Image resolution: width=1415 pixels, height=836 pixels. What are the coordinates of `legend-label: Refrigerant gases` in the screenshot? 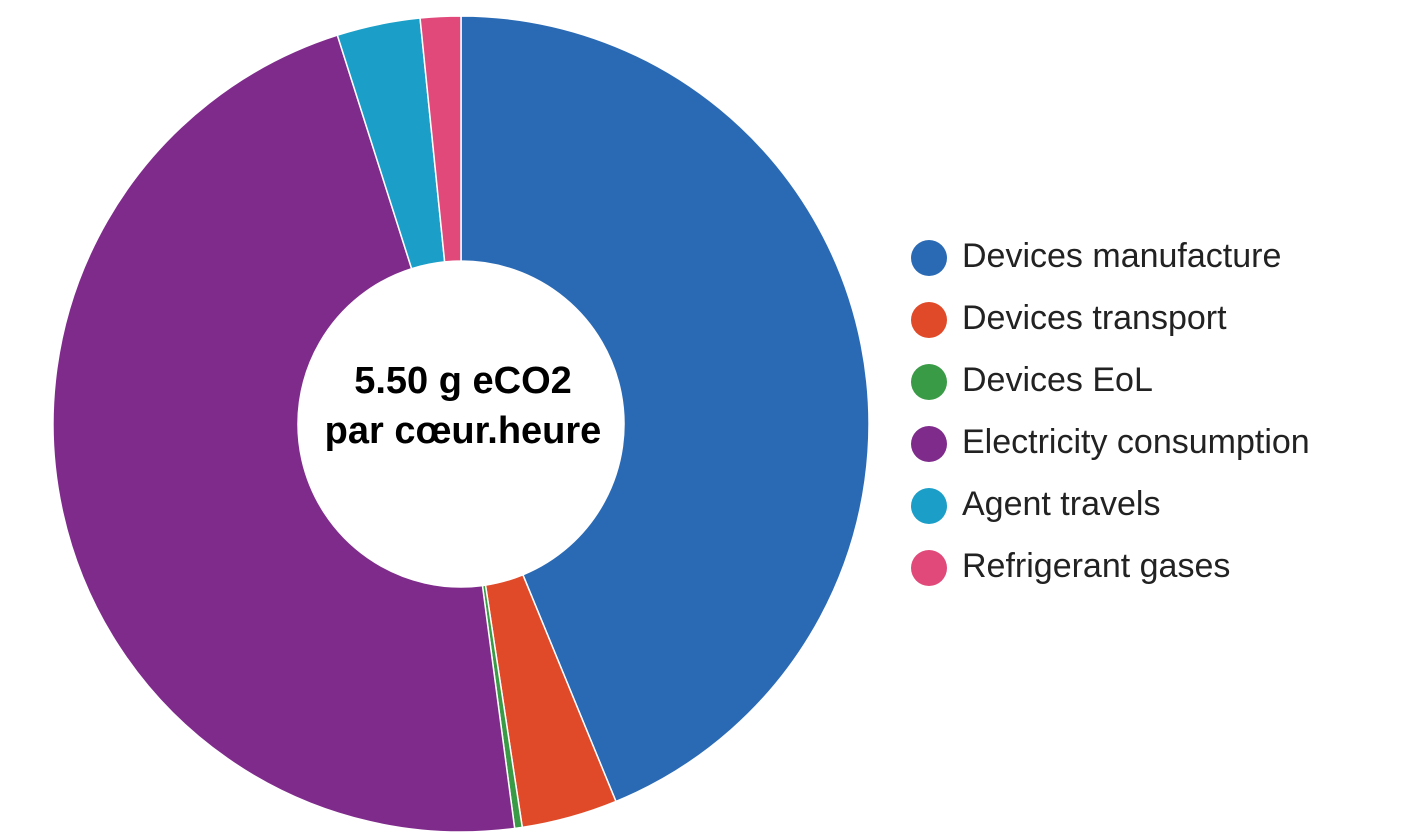 It's located at (1096, 566).